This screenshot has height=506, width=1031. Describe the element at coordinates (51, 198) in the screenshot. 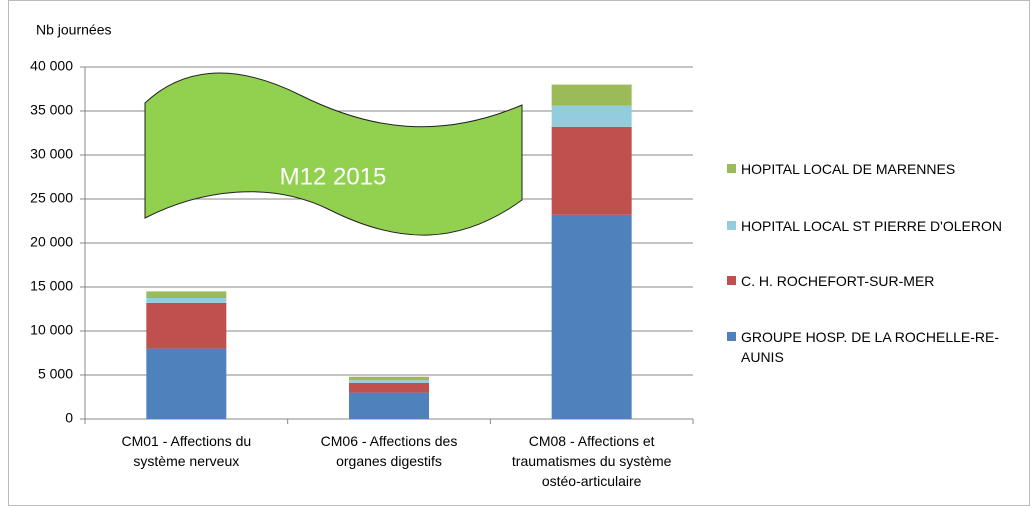

I see `y-tick-label: 25 000` at that location.